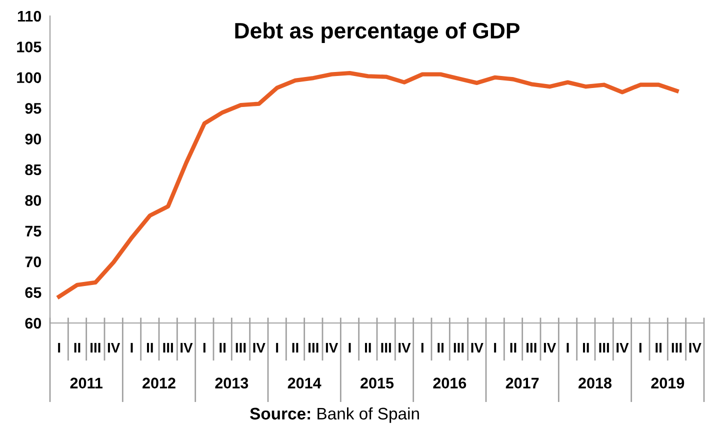  What do you see at coordinates (305, 383) in the screenshot?
I see `text: 2014` at bounding box center [305, 383].